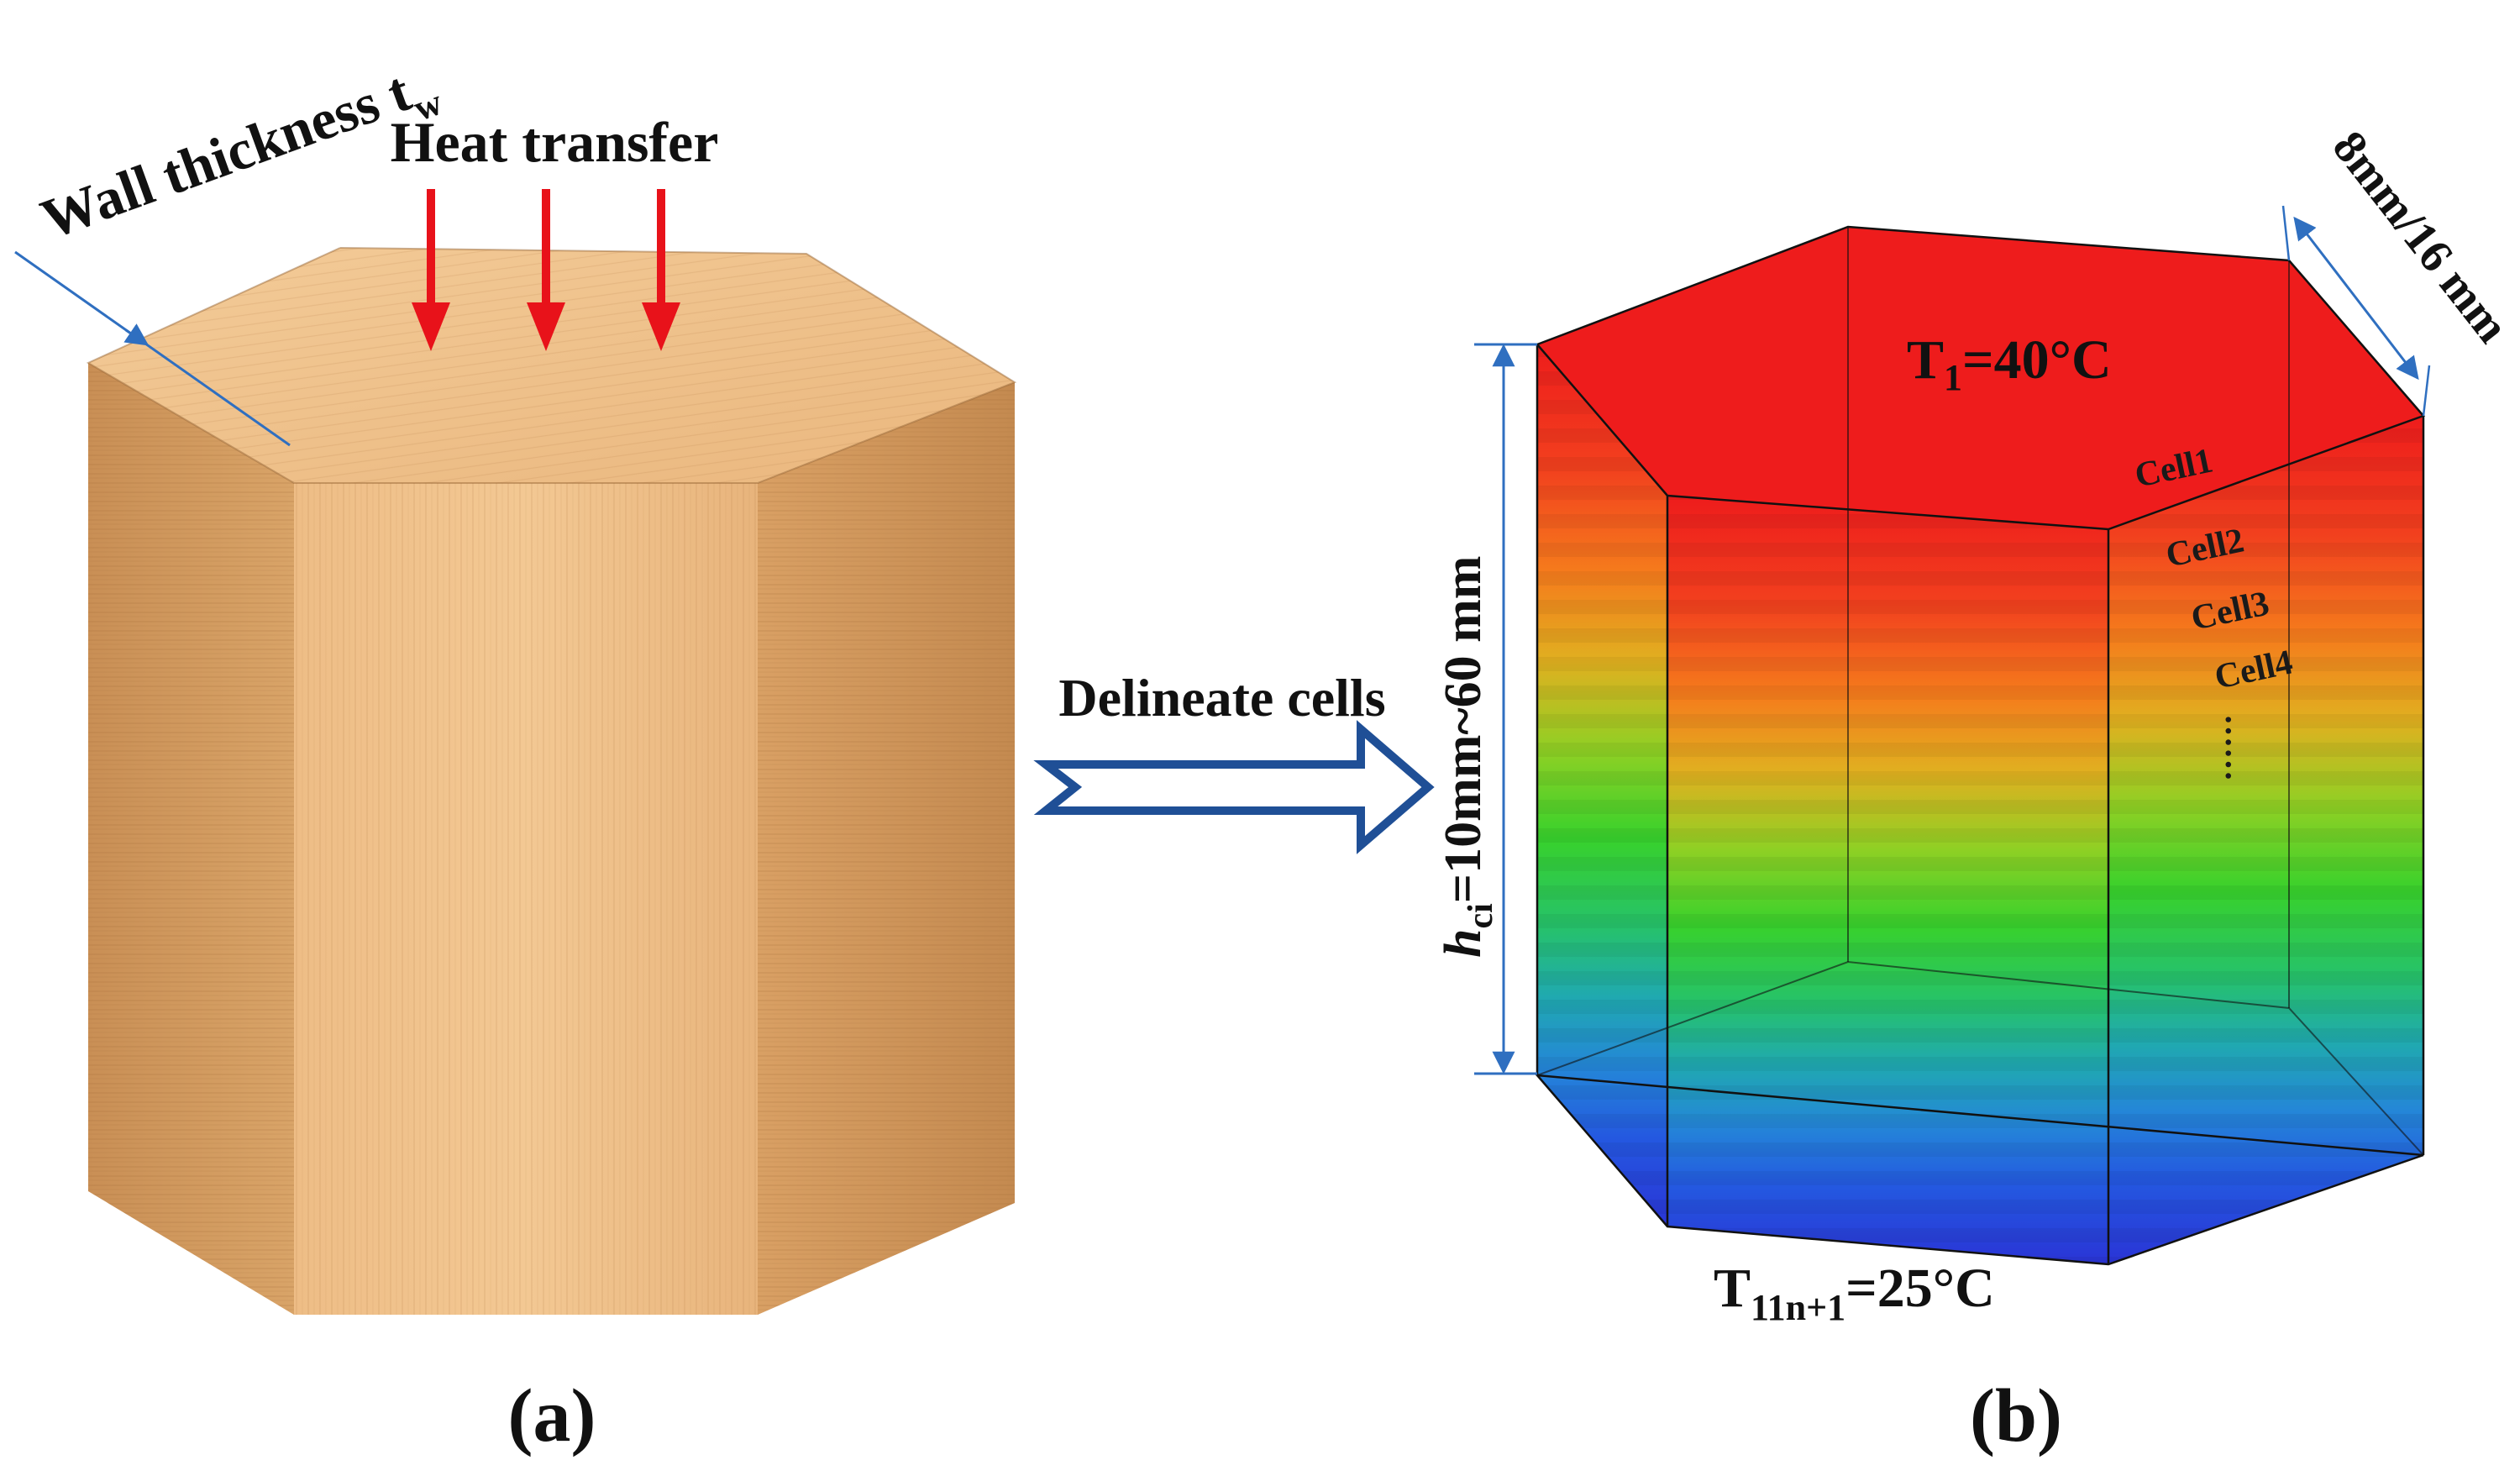 The image size is (2520, 1476). I want to click on heat-transfer-arrows, so click(546, 270).